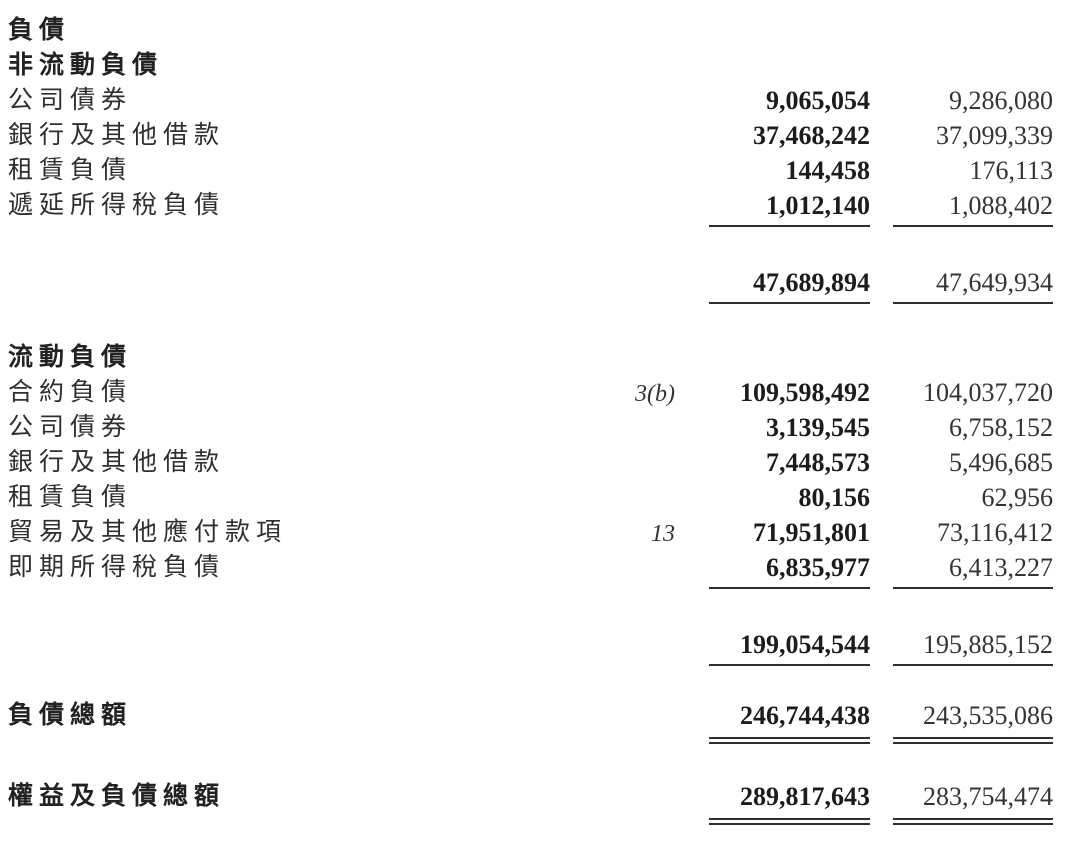 This screenshot has width=1080, height=848. I want to click on table-row: 公司債券 9,065,054 9,286,080, so click(530, 100).